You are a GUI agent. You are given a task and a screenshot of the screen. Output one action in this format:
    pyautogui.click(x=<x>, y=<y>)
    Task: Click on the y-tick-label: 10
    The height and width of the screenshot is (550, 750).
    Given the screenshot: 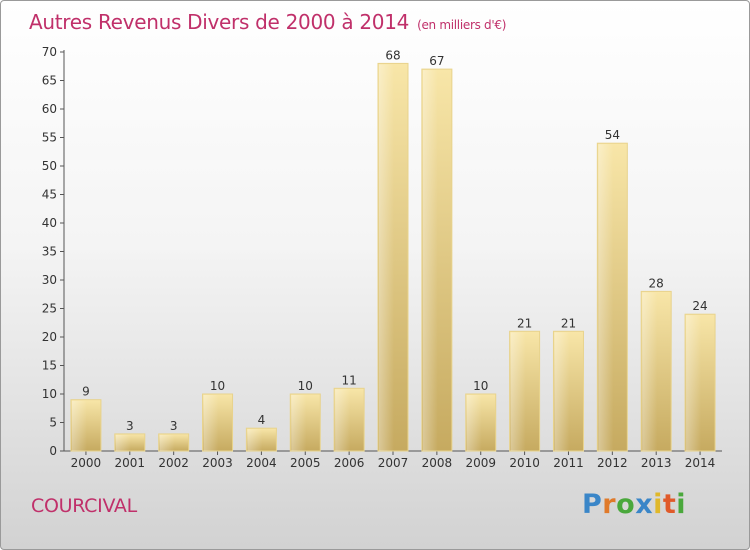 What is the action you would take?
    pyautogui.click(x=49, y=394)
    